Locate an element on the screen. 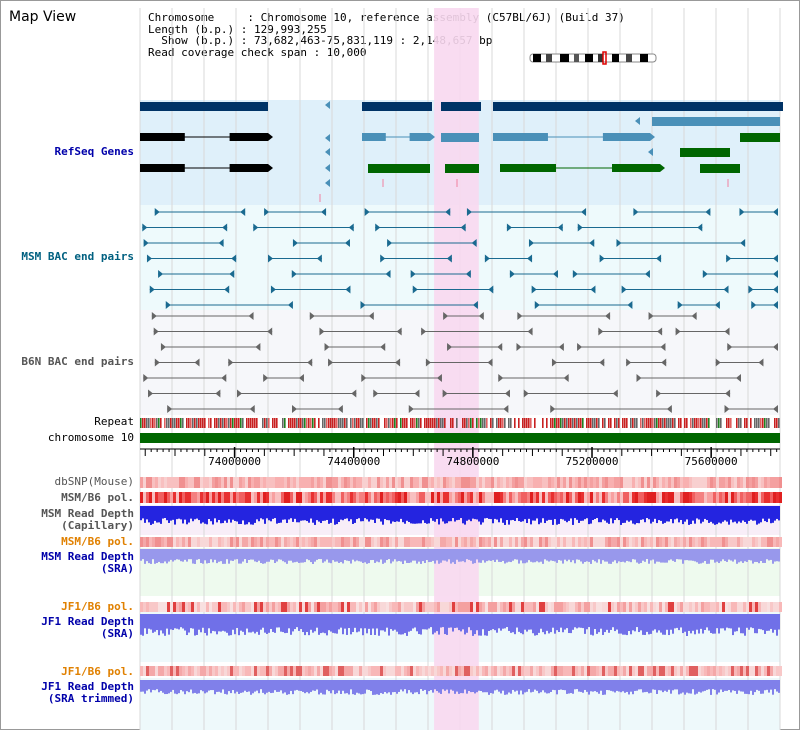  refseq-genes-label: RefSeq Genes is located at coordinates (94, 151).